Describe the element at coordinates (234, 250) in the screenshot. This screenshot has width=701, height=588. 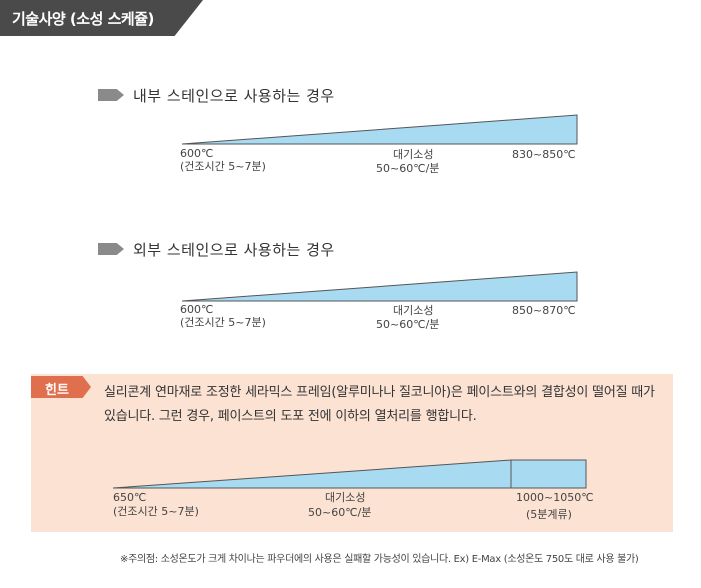
I see `section-title-exterior: 외부 스테인으로 사용하는 경우` at that location.